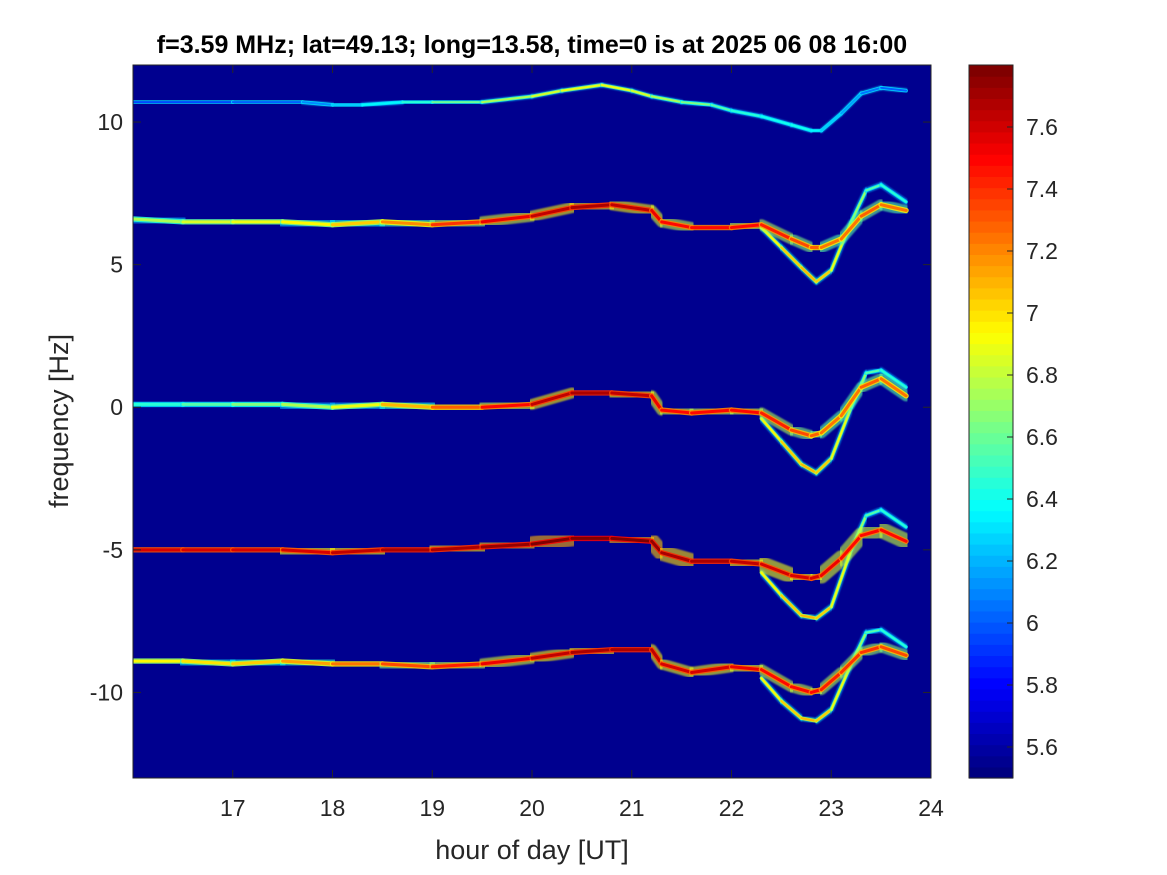 The image size is (1167, 875). I want to click on x-tick-label: 20, so click(532, 808).